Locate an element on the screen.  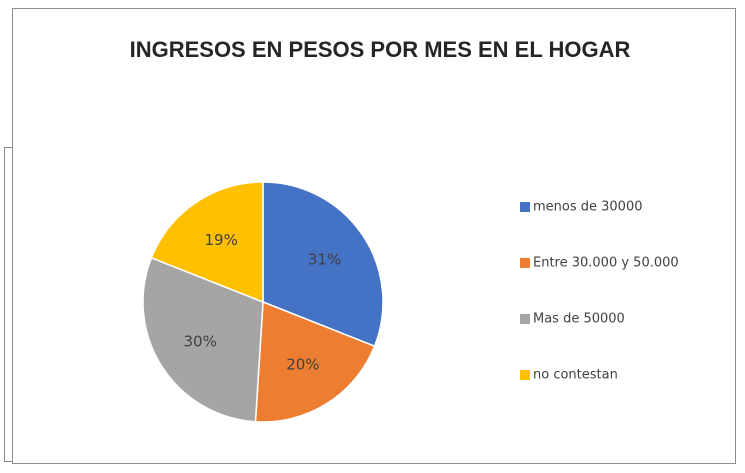
data-label: 31% is located at coordinates (324, 260).